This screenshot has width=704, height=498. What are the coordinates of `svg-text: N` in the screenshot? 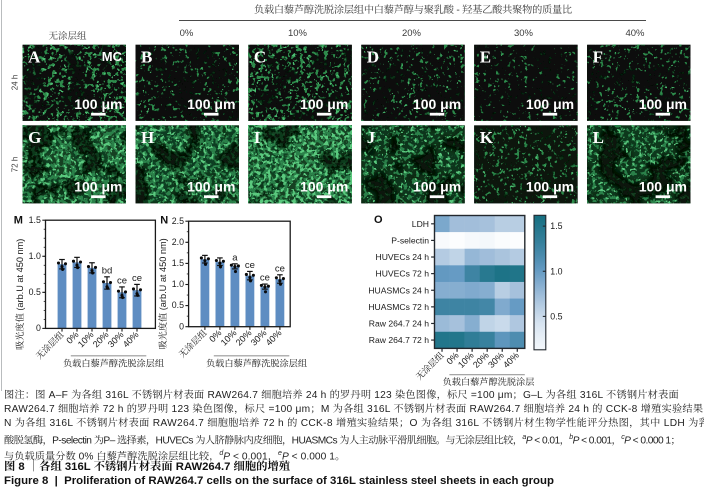 It's located at (164, 220).